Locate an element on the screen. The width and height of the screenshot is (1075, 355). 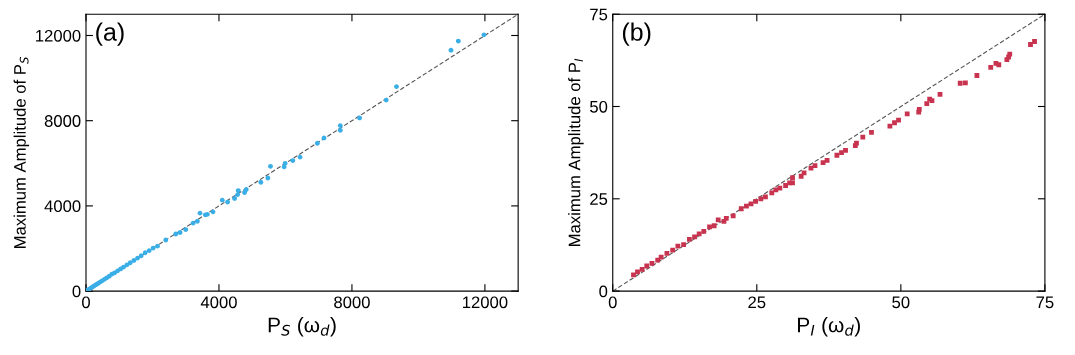
x-axis-title: P$_{S}$ (ω$_{d}$) is located at coordinates (302, 327).